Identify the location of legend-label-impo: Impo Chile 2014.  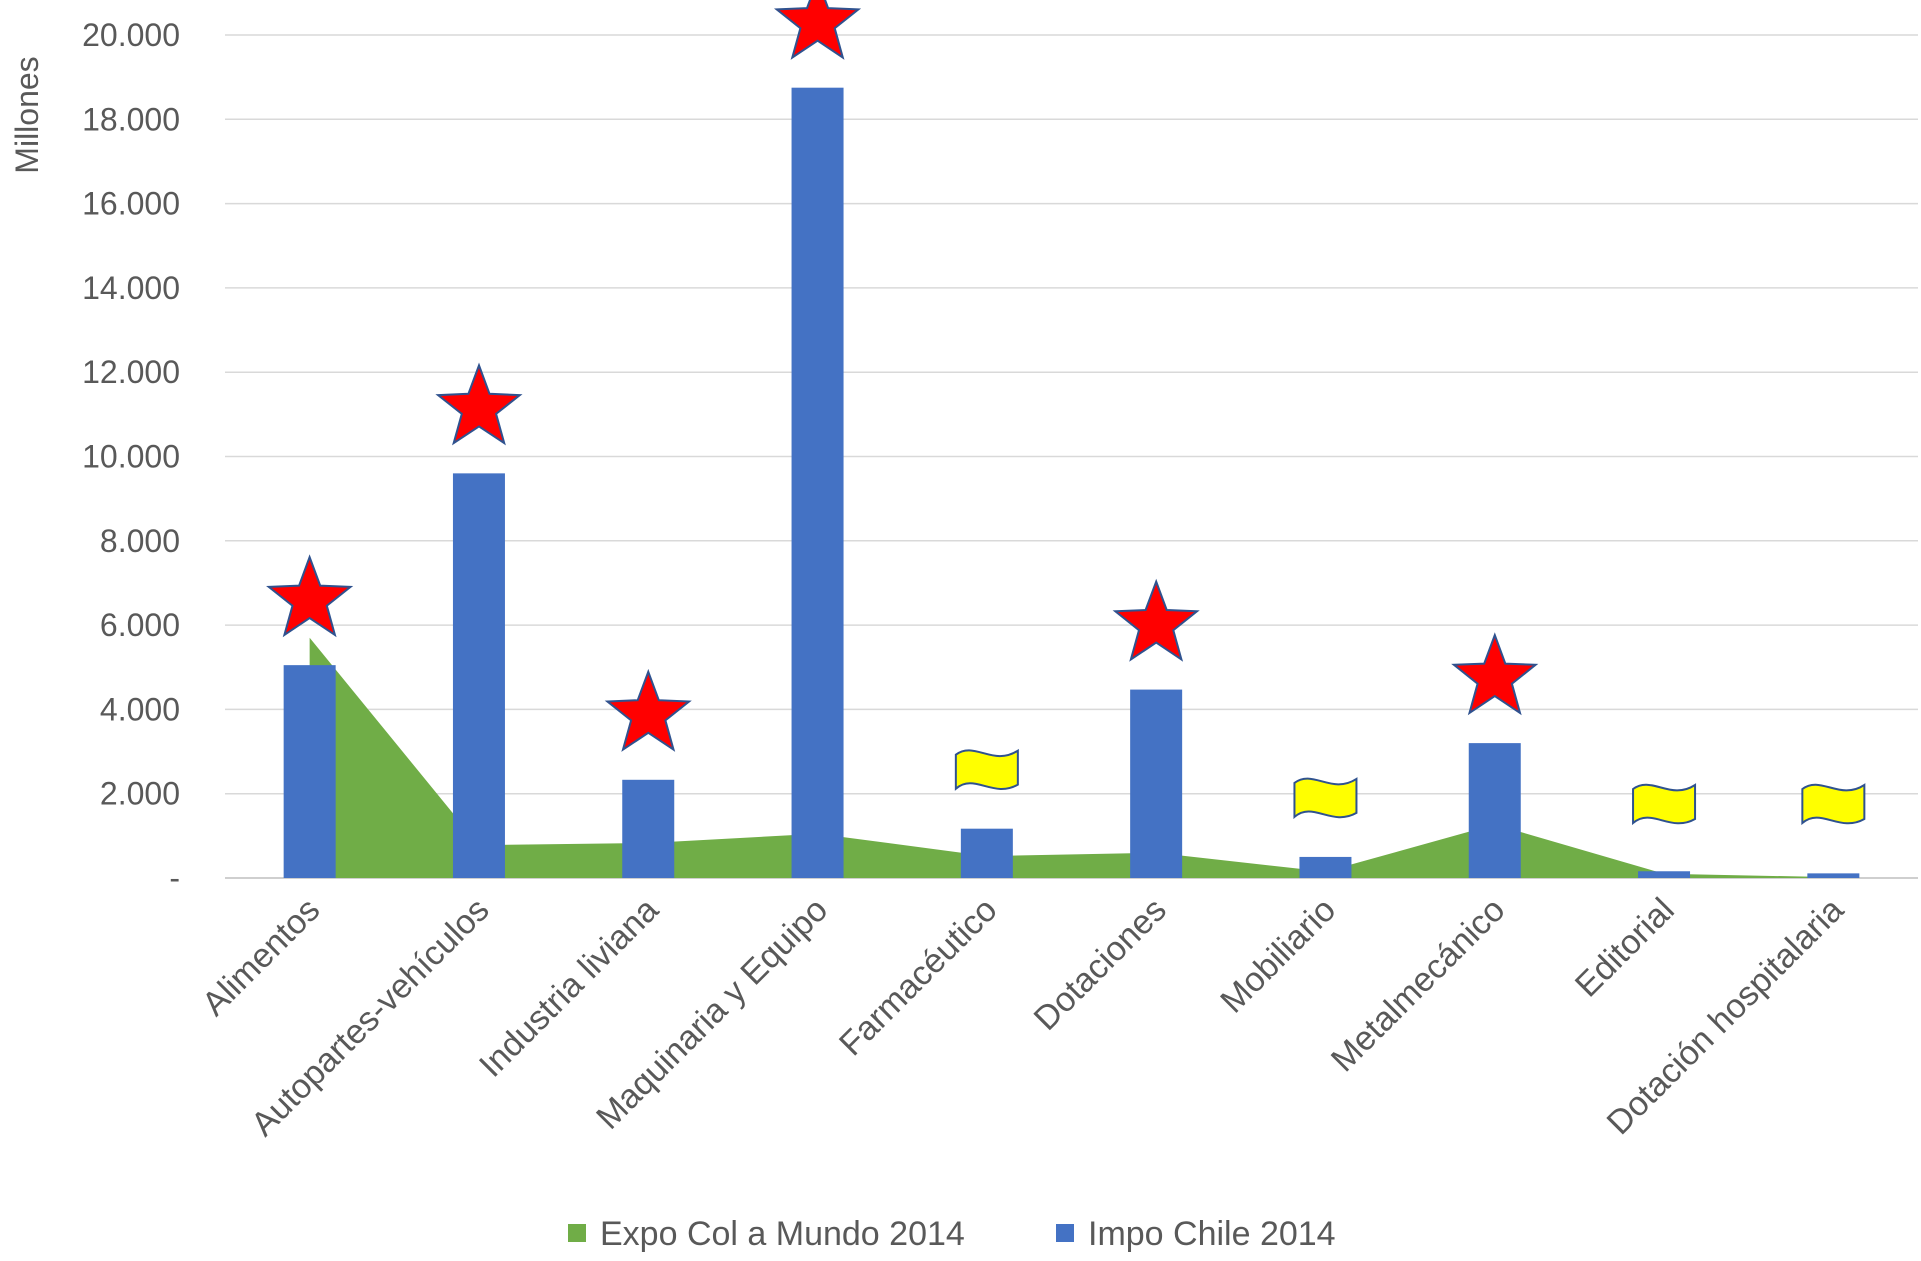
(1212, 1234).